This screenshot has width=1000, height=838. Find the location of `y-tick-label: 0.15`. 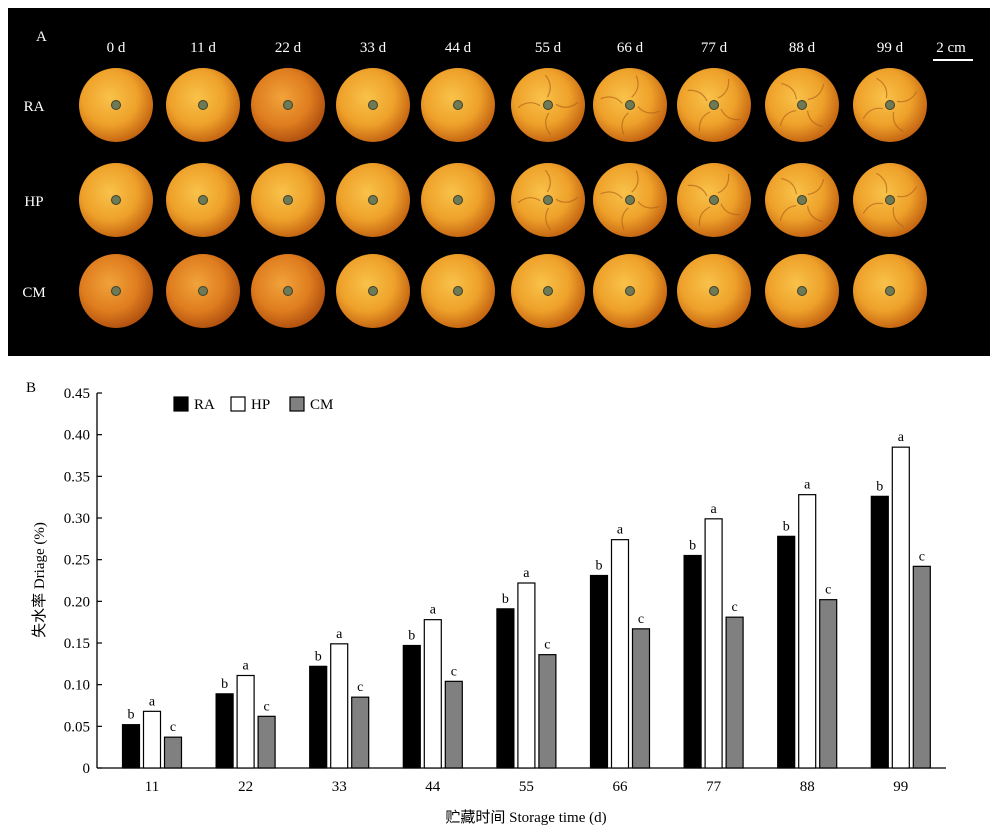

y-tick-label: 0.15 is located at coordinates (77, 644).